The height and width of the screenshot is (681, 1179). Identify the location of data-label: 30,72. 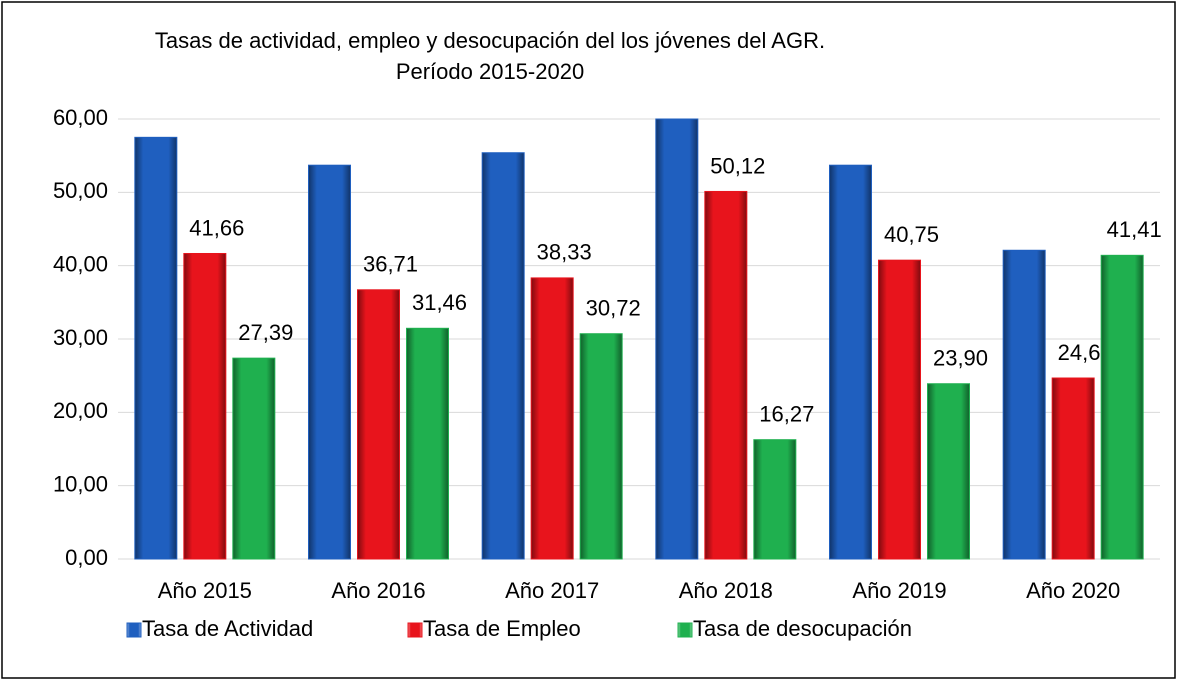
(613, 308).